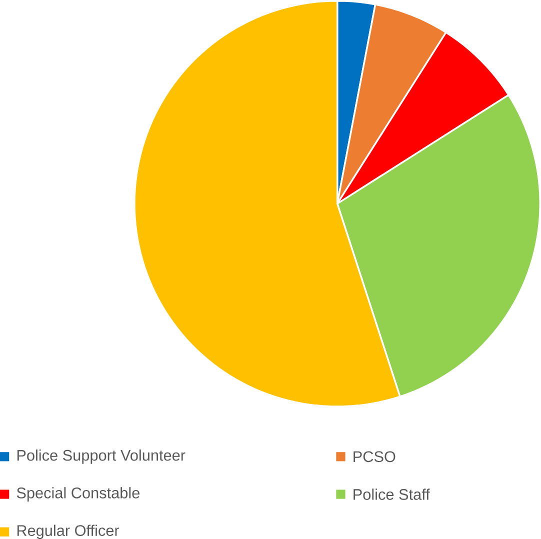 Image resolution: width=541 pixels, height=539 pixels. What do you see at coordinates (68, 531) in the screenshot?
I see `legend-label: Regular Officer` at bounding box center [68, 531].